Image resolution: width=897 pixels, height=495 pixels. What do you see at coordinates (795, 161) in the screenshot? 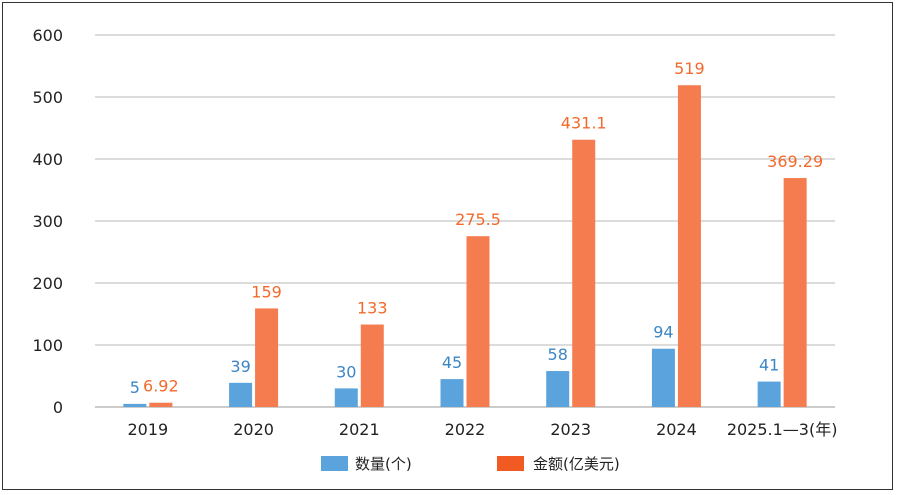
I see `data-label: 369.29` at bounding box center [795, 161].